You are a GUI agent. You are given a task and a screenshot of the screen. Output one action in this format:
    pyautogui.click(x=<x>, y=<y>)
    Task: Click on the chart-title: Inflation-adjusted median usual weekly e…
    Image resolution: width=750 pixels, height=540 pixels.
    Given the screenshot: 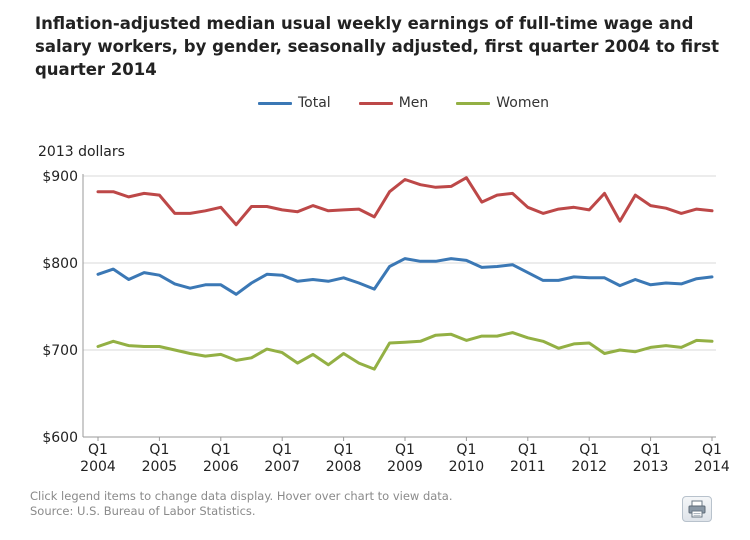 What is the action you would take?
    pyautogui.click(x=377, y=46)
    